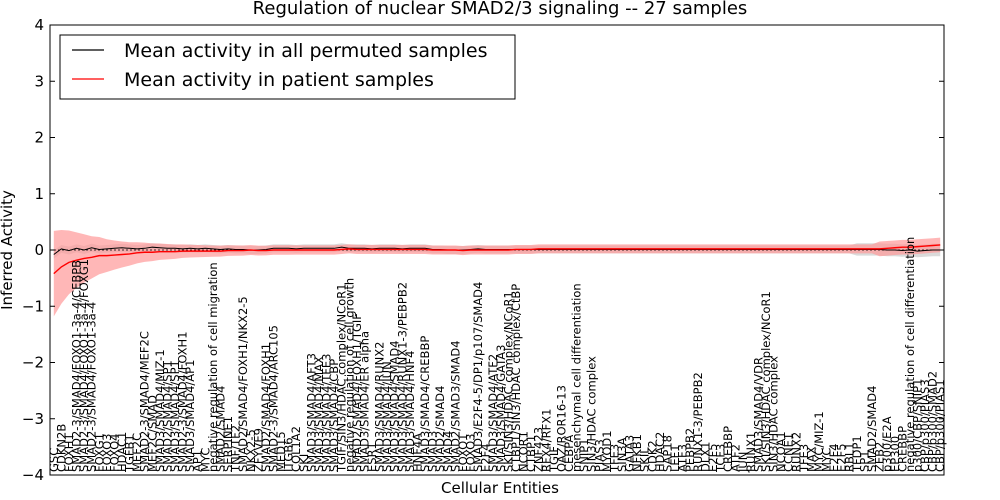  Describe the element at coordinates (281, 451) in the screenshot. I see `x-tick-label: MED15` at that location.